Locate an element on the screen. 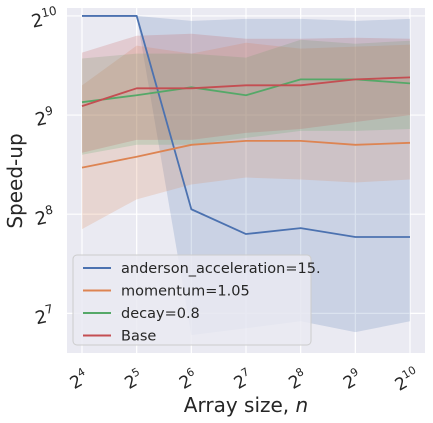  y-tick-label-0: 27 is located at coordinates (45, 316).